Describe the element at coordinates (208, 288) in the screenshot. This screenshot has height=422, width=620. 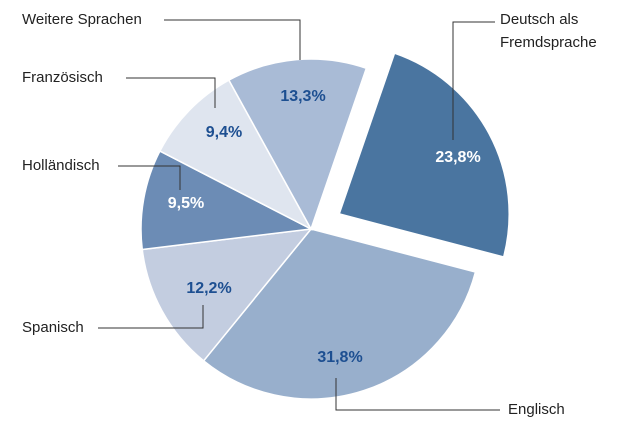
I see `value-label: 12,2%` at that location.